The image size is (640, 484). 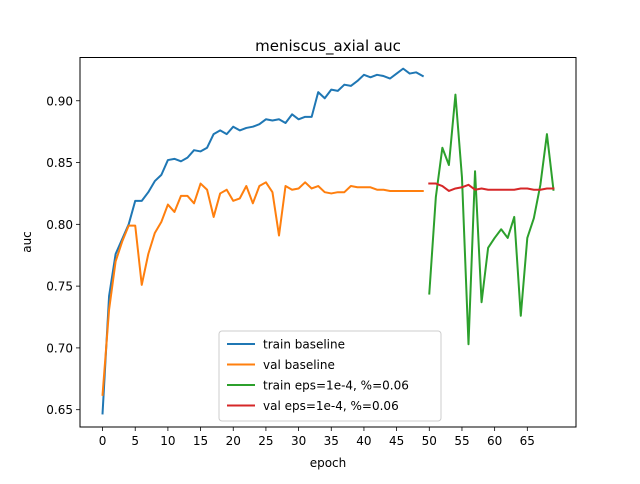 What do you see at coordinates (429, 441) in the screenshot?
I see `x-tick-label: 50` at bounding box center [429, 441].